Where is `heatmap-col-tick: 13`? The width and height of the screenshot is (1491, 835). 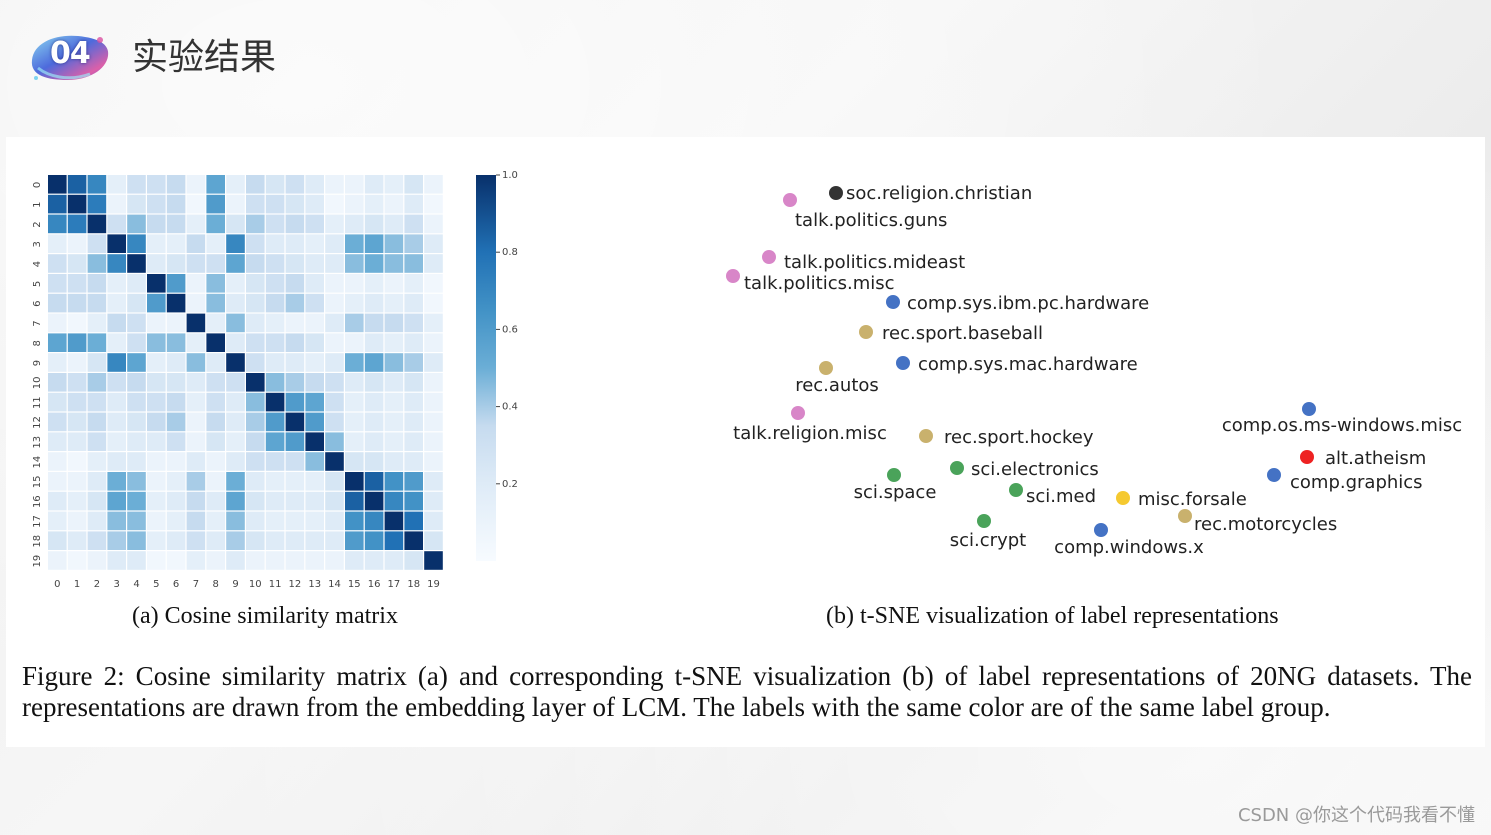 heatmap-col-tick: 13 is located at coordinates (314, 583).